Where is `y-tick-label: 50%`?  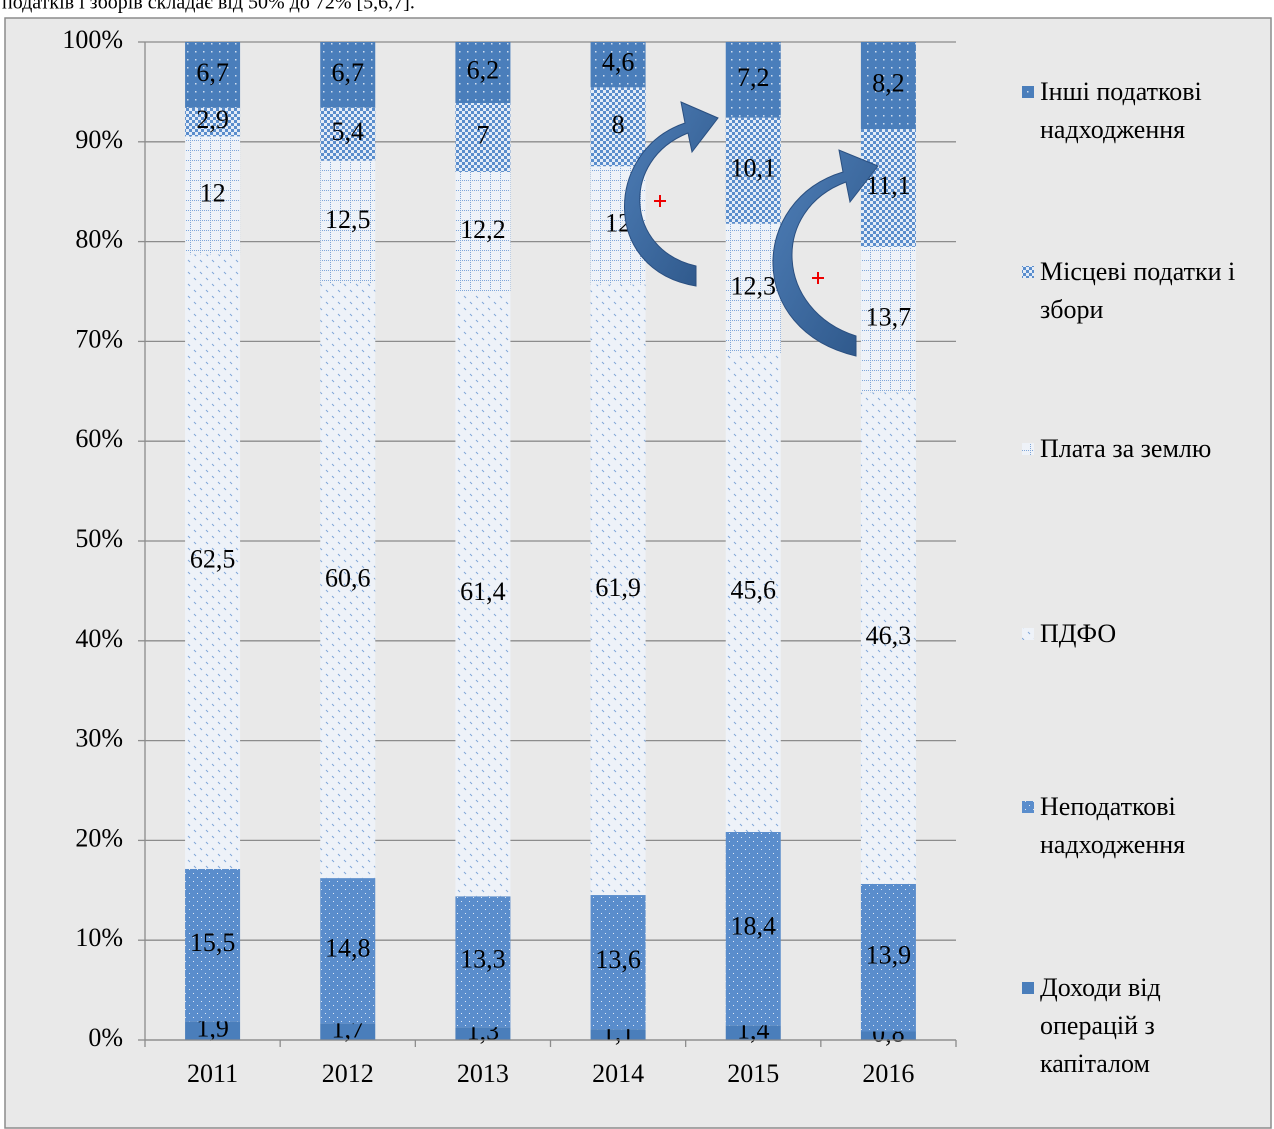 y-tick-label: 50% is located at coordinates (99, 538).